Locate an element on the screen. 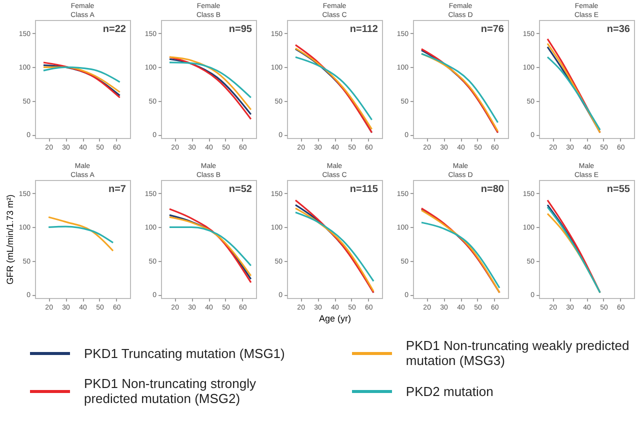  annotation: n=55 is located at coordinates (618, 189).